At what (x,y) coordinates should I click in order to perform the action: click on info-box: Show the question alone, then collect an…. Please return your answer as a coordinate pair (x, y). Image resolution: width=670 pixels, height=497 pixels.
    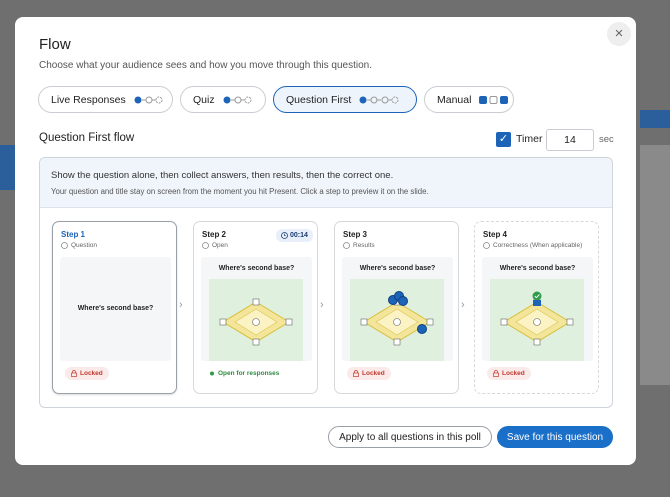
    Looking at the image, I should click on (326, 183).